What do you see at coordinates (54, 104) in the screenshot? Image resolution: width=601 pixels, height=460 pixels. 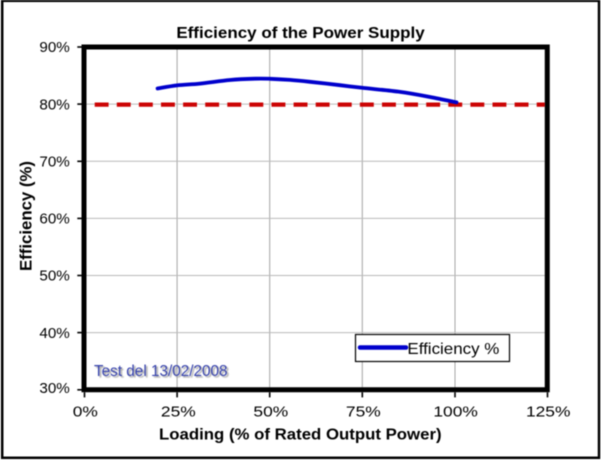 I see `svg-text: 80%` at bounding box center [54, 104].